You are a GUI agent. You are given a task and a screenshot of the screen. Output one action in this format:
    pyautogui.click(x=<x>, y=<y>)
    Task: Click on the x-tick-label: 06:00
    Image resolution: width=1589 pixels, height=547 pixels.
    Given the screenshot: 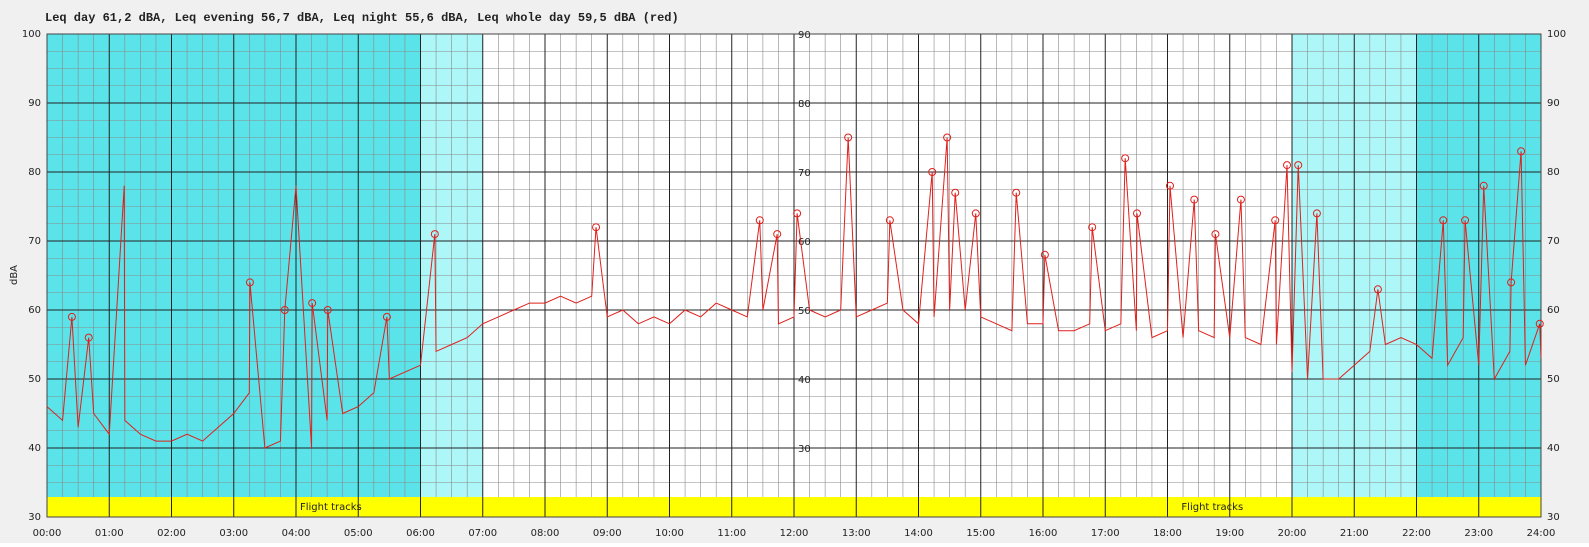 What is the action you would take?
    pyautogui.click(x=420, y=533)
    